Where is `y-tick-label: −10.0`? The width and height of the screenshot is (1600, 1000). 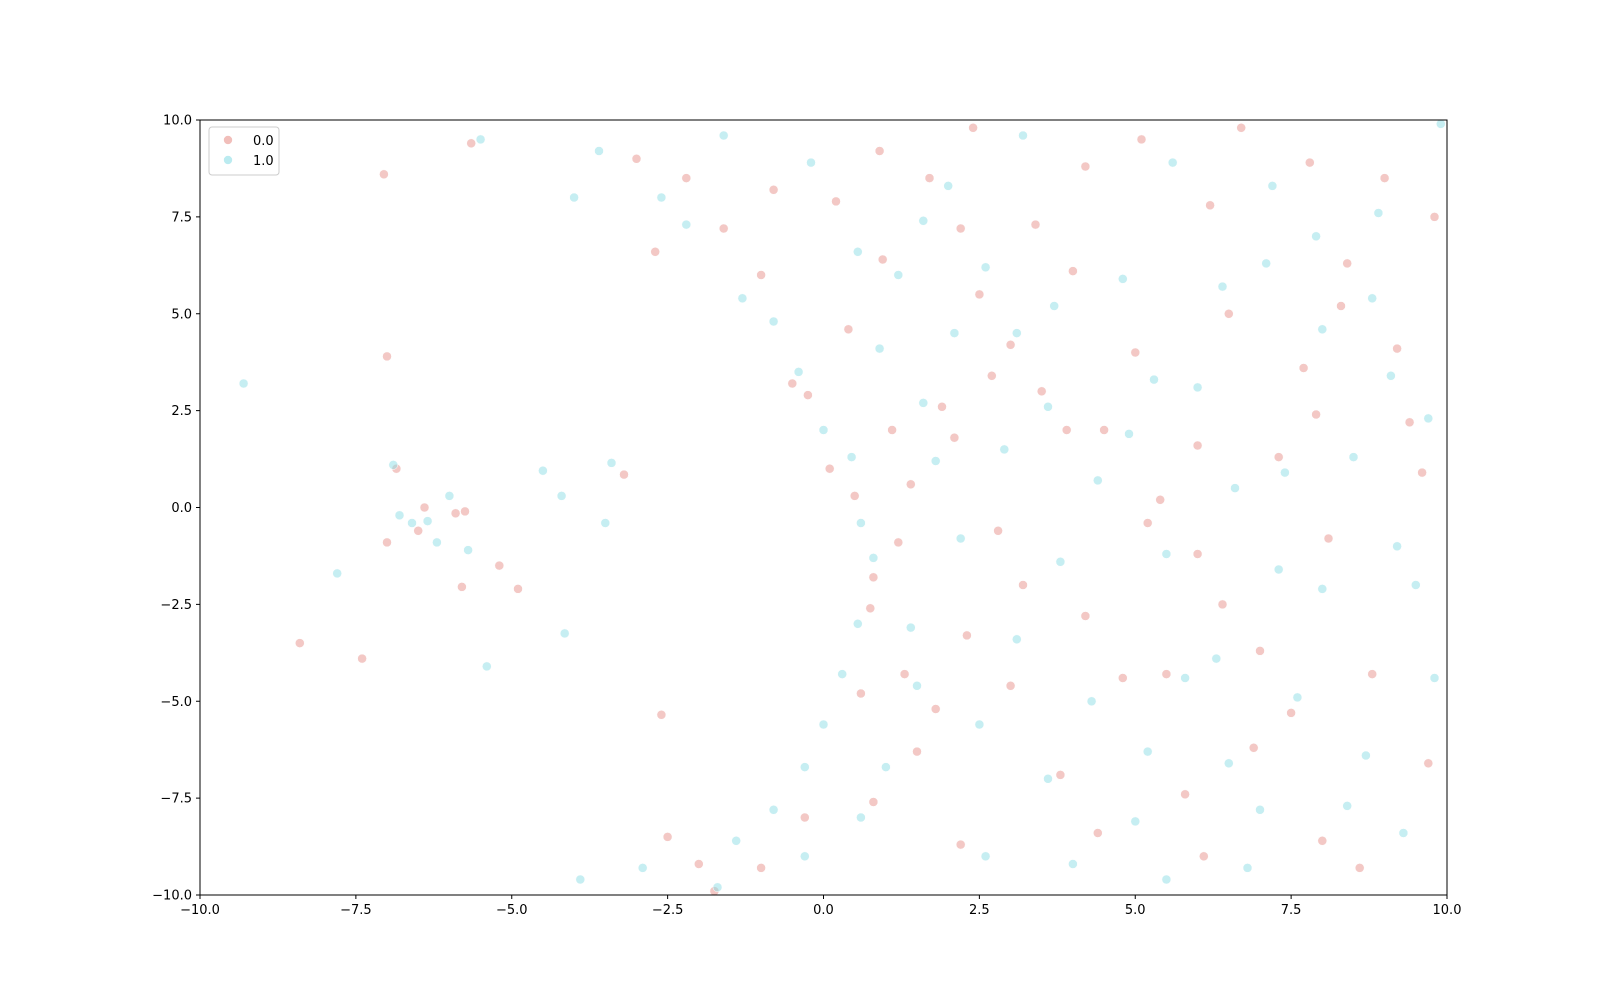
y-tick-label: −10.0 is located at coordinates (172, 896).